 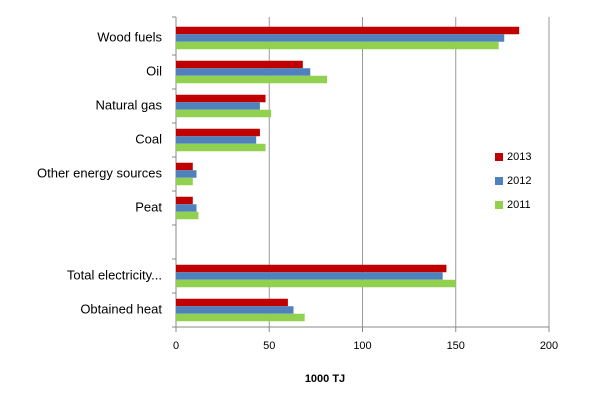 I want to click on x-tick-label: 100, so click(x=362, y=346).